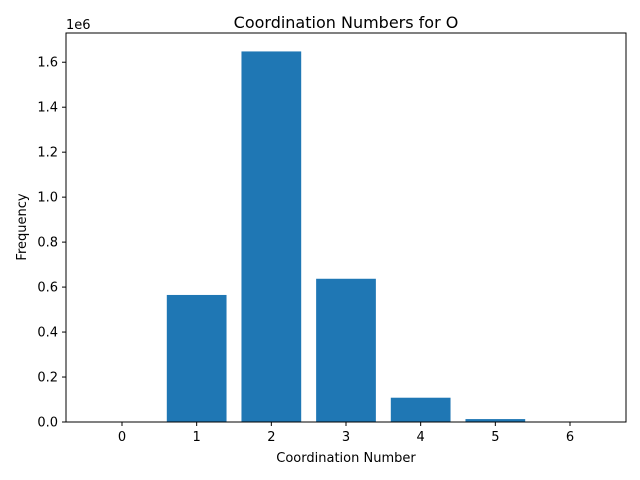 This screenshot has width=640, height=480. I want to click on x-tick-label: 0, so click(122, 437).